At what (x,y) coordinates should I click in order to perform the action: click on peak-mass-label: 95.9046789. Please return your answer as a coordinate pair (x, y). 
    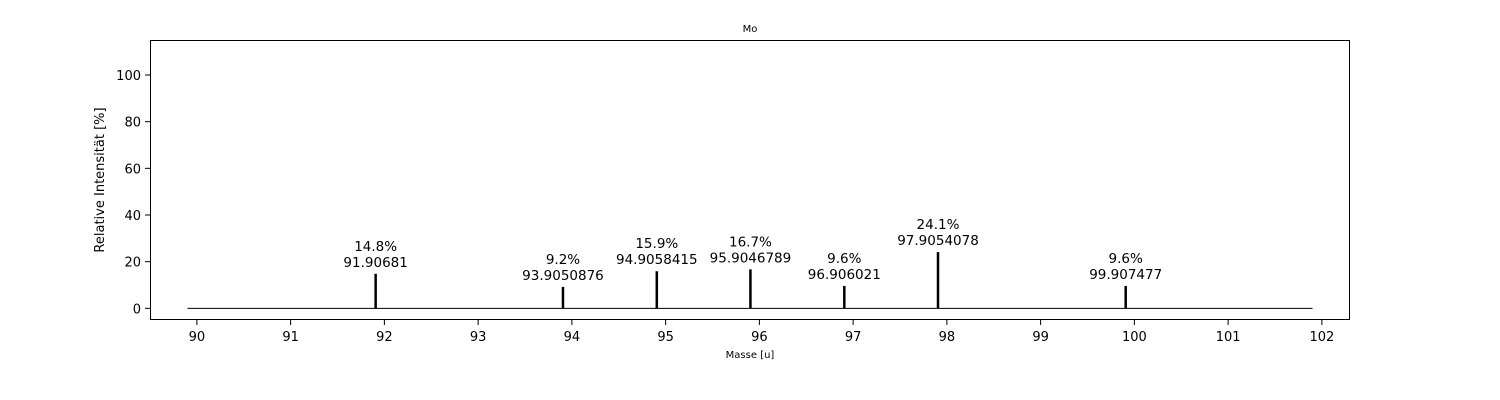
    Looking at the image, I should click on (751, 258).